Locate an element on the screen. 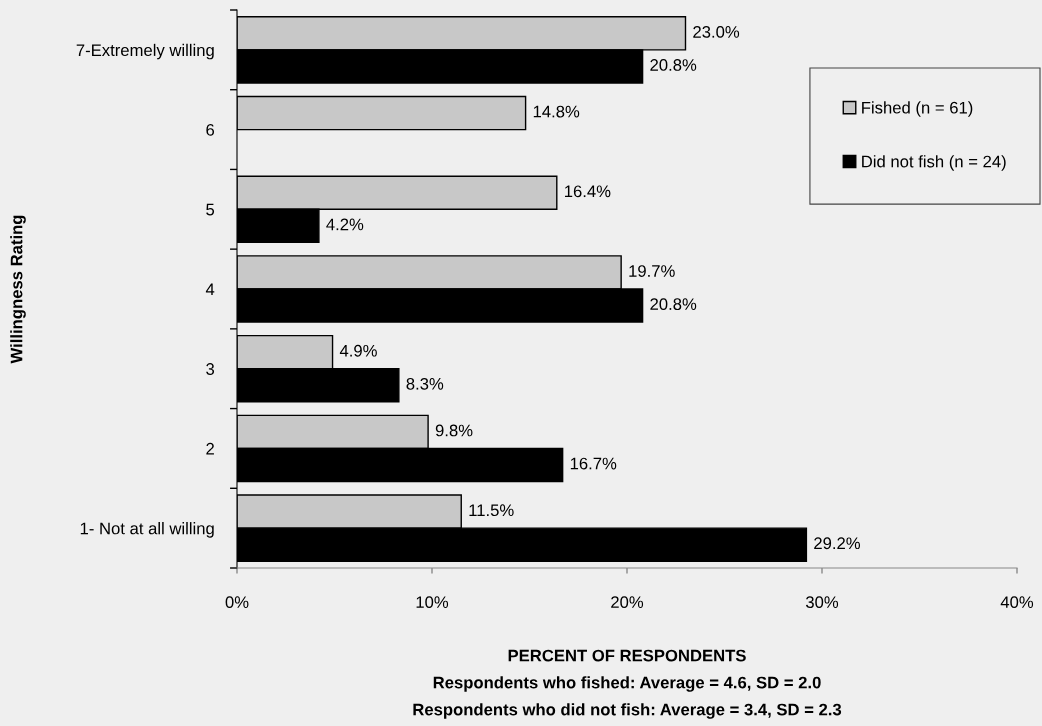 This screenshot has height=726, width=1042. data-label: 8.3% is located at coordinates (425, 383).